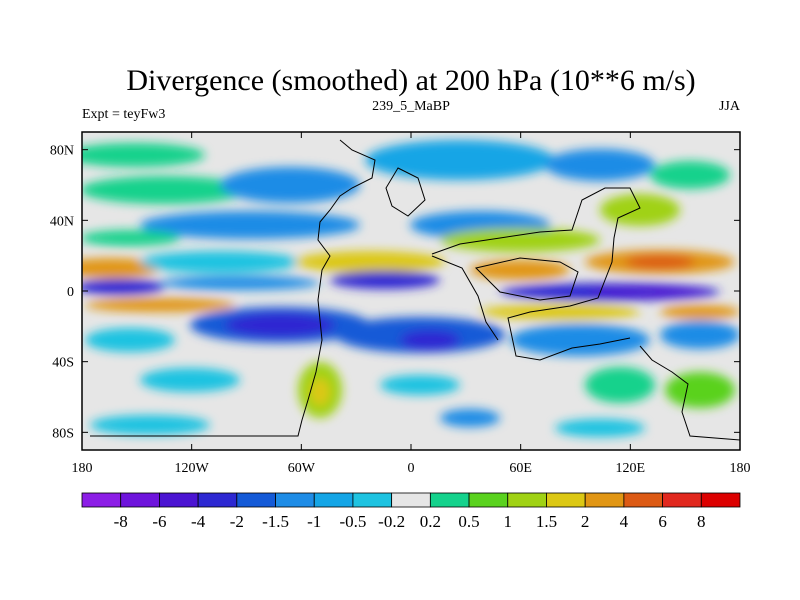 The height and width of the screenshot is (600, 800). What do you see at coordinates (302, 468) in the screenshot?
I see `x-tick-label: 60W` at bounding box center [302, 468].